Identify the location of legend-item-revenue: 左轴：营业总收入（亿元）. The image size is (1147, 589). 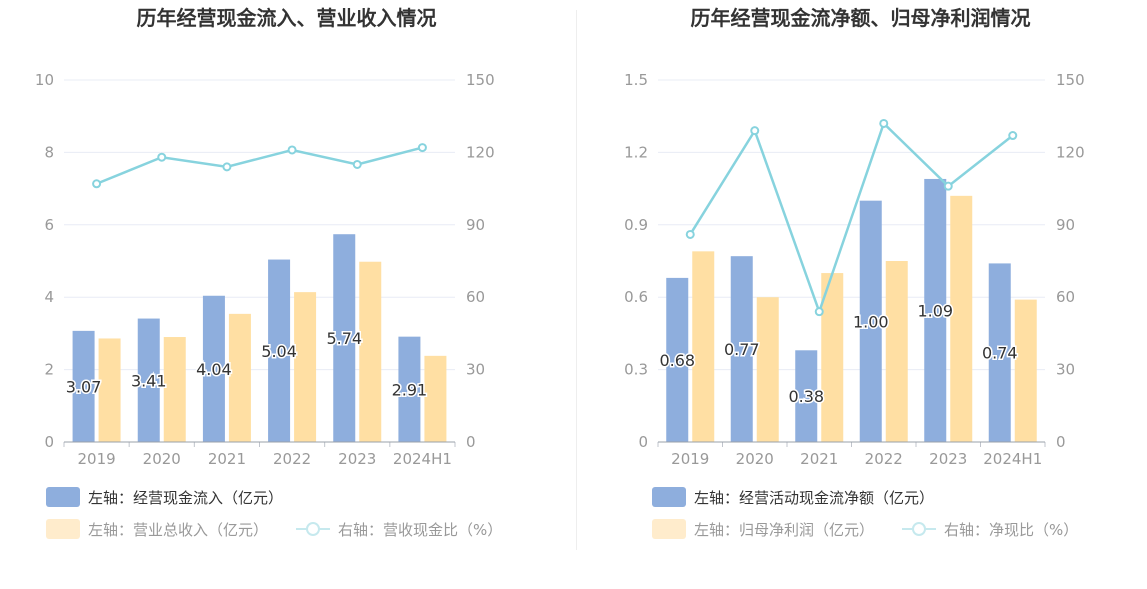
(157, 529).